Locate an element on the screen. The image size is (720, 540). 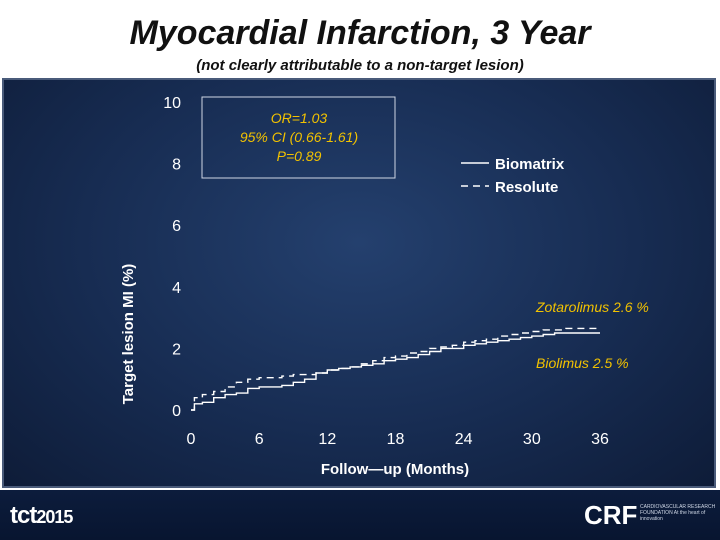
tct-logo-year: 2015 is located at coordinates (54, 517).